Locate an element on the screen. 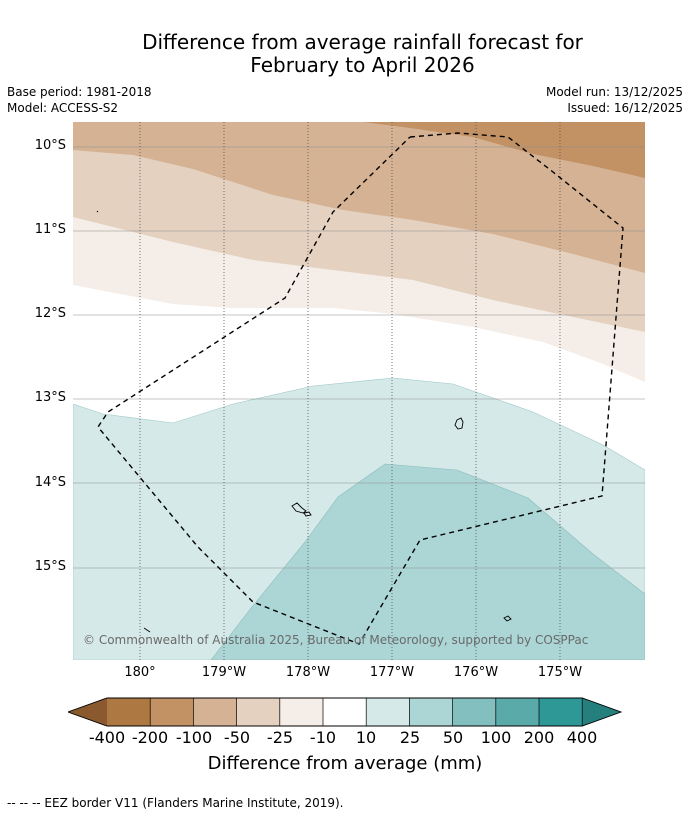 This screenshot has width=690, height=816. cb-label-400: 400 is located at coordinates (582, 737).